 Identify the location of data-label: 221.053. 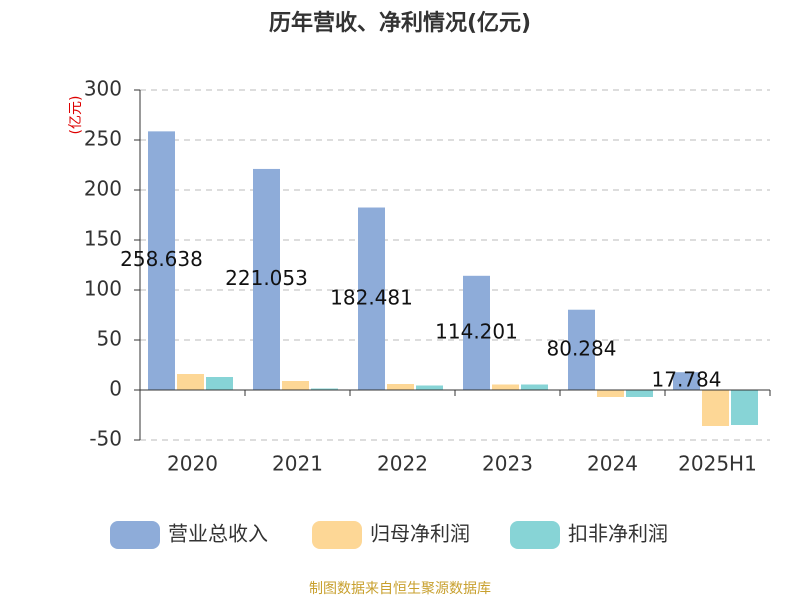
(266, 278).